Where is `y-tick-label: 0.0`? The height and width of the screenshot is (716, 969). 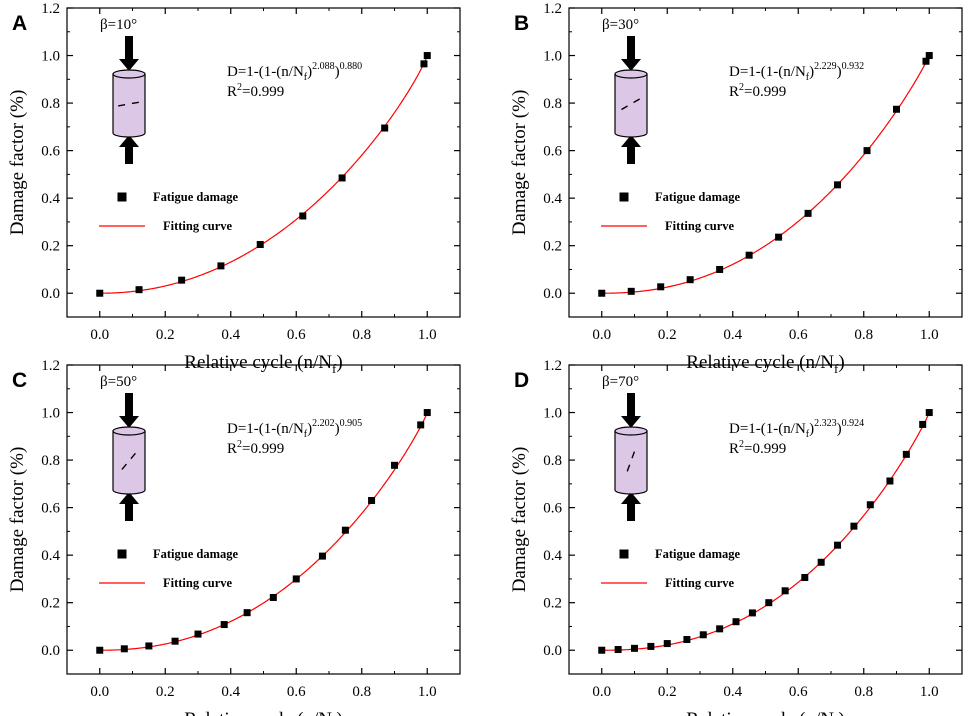 y-tick-label: 0.0 is located at coordinates (50, 651).